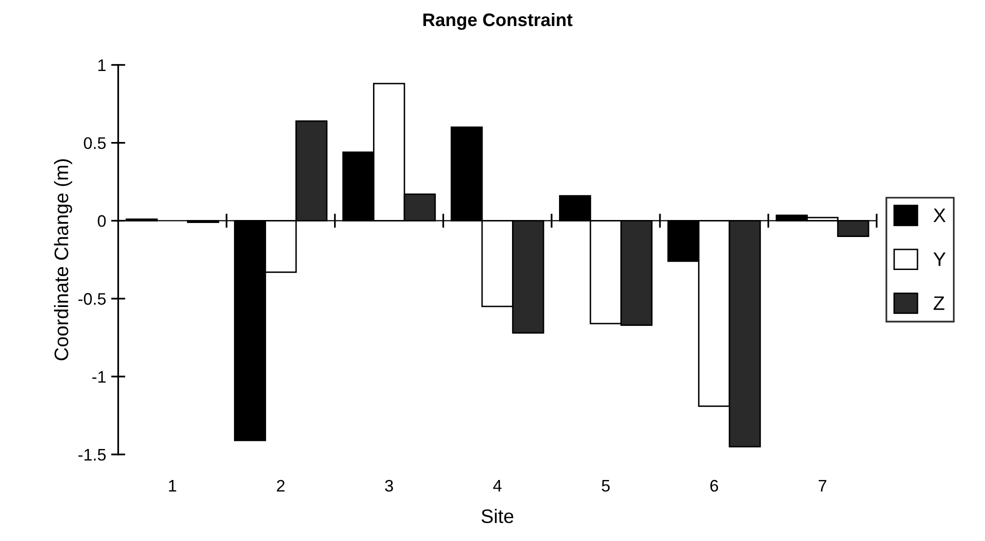 Image resolution: width=985 pixels, height=541 pixels. What do you see at coordinates (92, 299) in the screenshot?
I see `y-tick-label: -0.5` at bounding box center [92, 299].